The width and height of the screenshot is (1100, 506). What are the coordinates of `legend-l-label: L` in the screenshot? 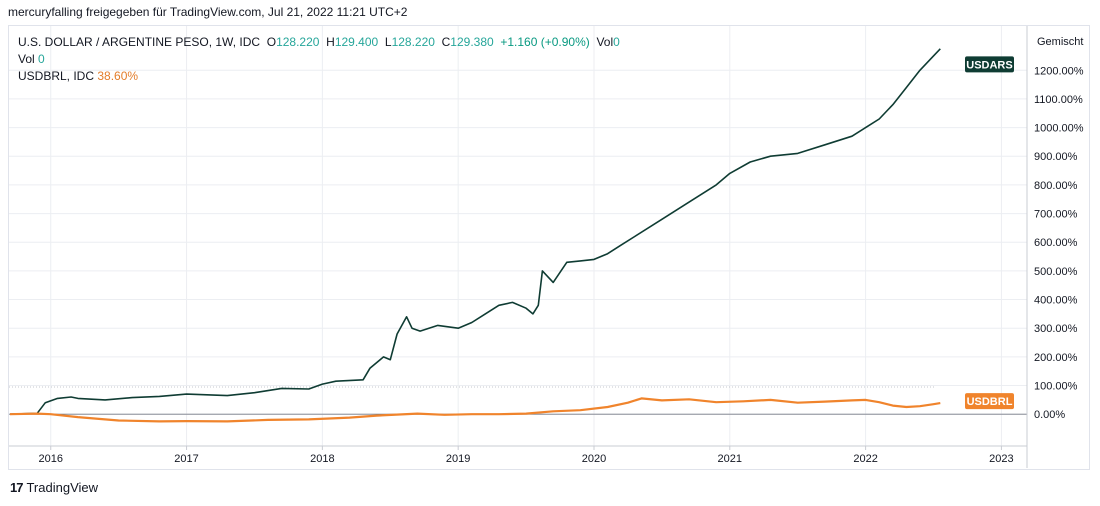 It's located at (388, 42).